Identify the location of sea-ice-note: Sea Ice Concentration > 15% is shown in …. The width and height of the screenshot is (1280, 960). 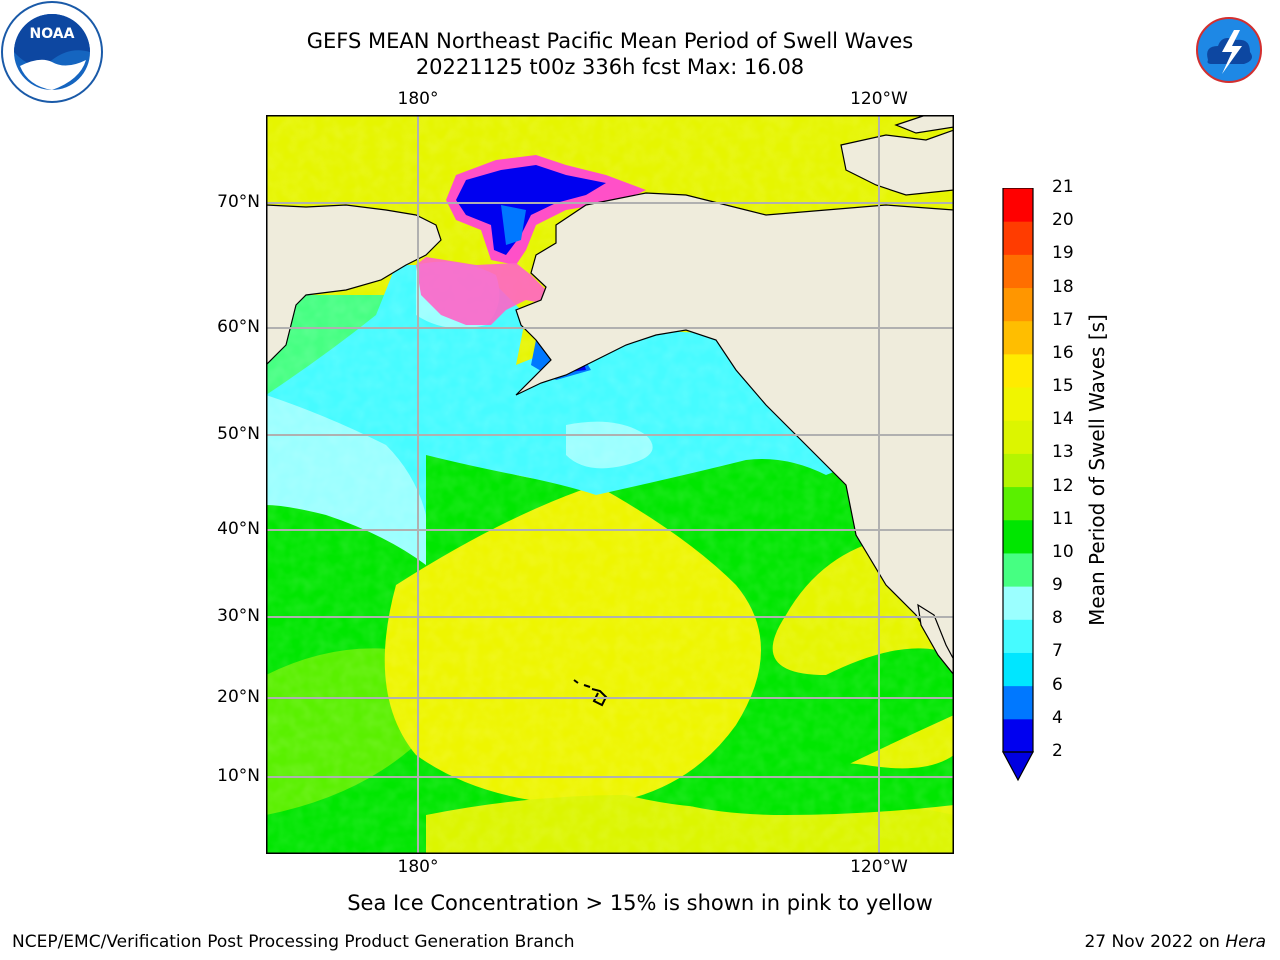
(640, 903).